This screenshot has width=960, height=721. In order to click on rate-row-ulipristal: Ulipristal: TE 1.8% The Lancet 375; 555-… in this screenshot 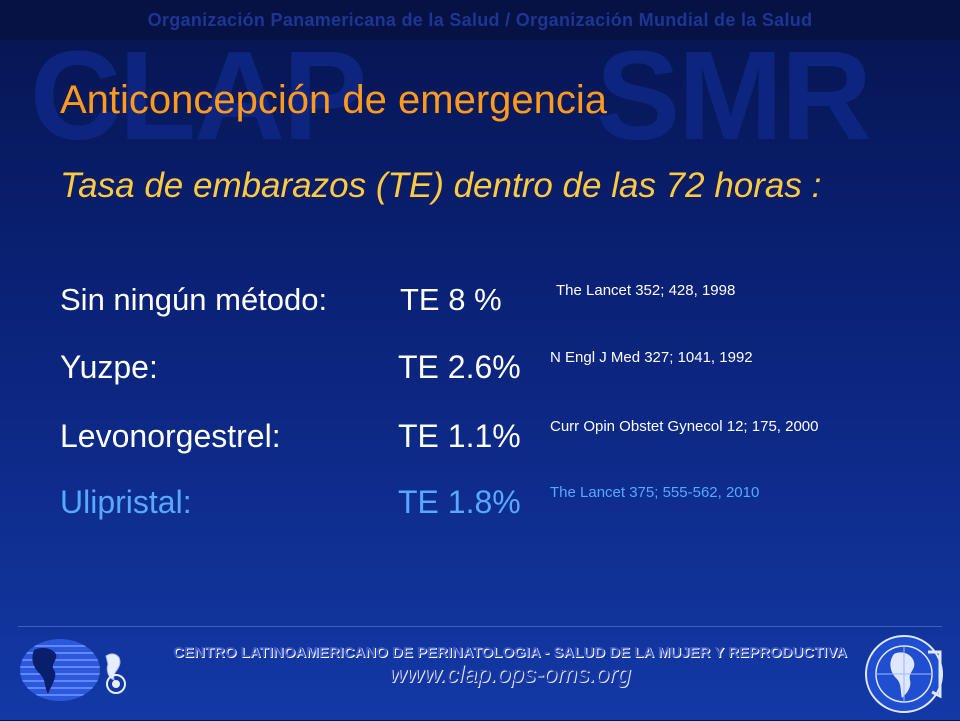, I will do `click(490, 506)`.